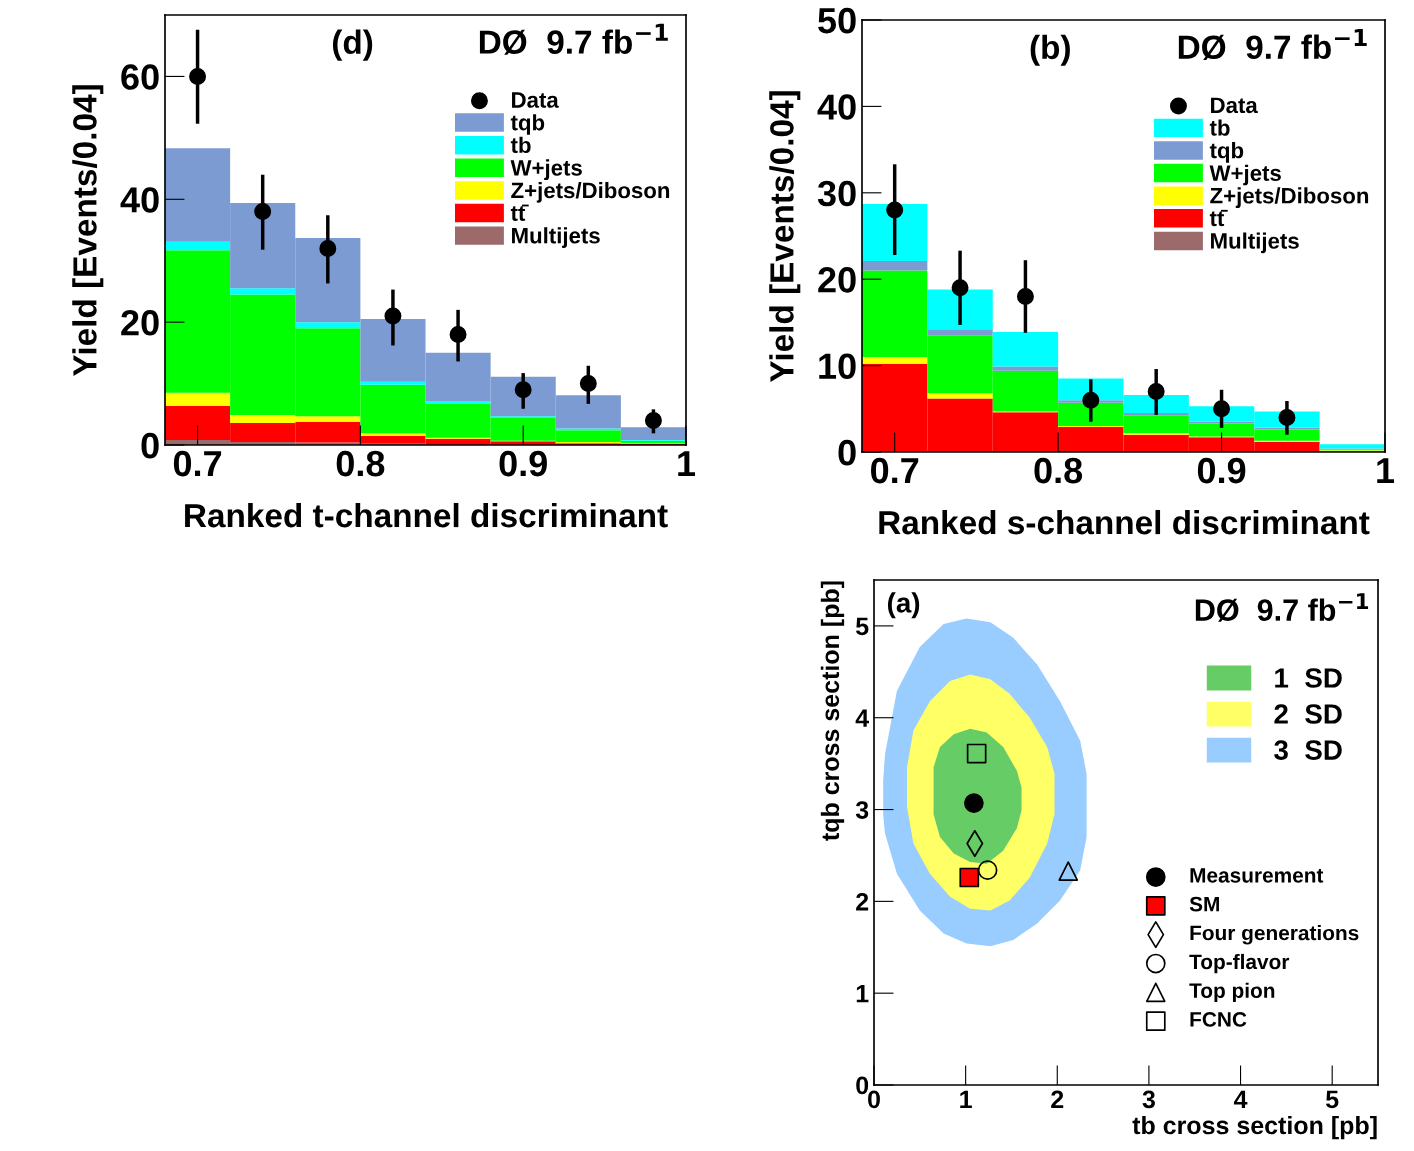 This screenshot has width=1414, height=1151. Describe the element at coordinates (862, 901) in the screenshot. I see `y-tick-label: 2` at that location.